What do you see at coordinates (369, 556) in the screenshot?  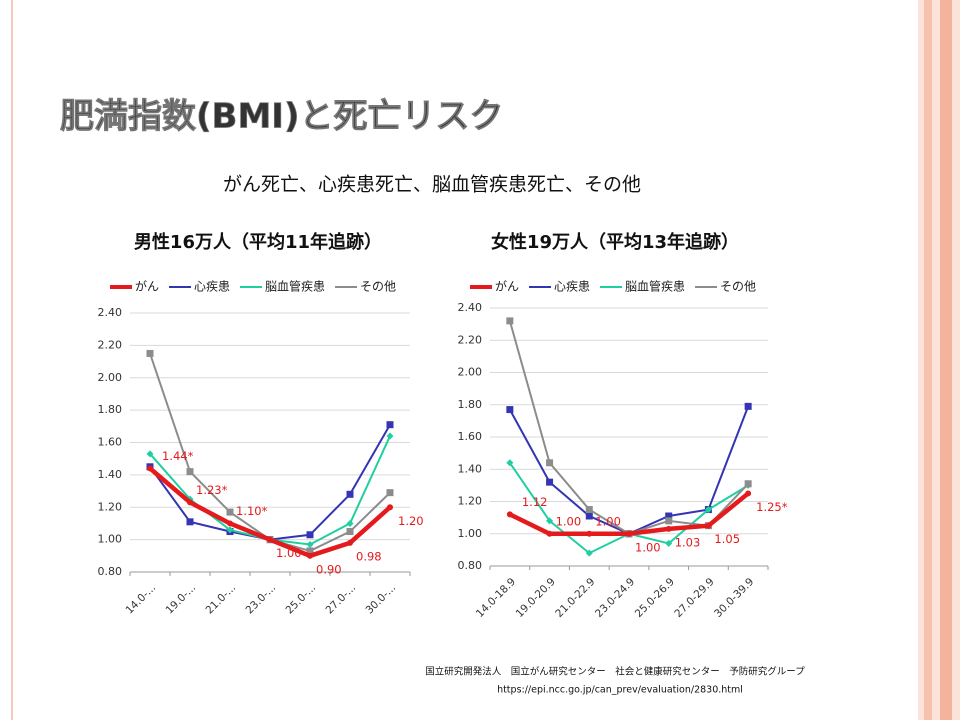 I see `data-label: 0.98` at bounding box center [369, 556].